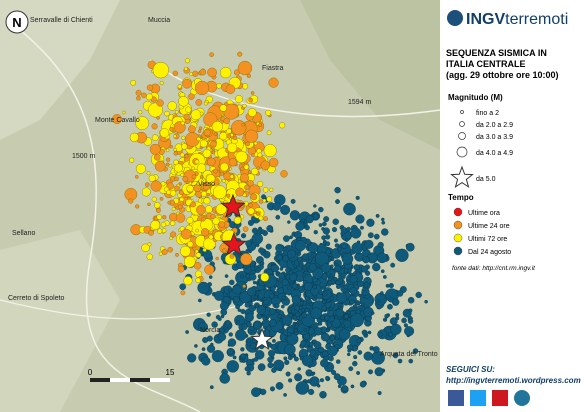  What do you see at coordinates (496, 53) in the screenshot?
I see `title: SEQUENZA SISMICA IN` at bounding box center [496, 53].